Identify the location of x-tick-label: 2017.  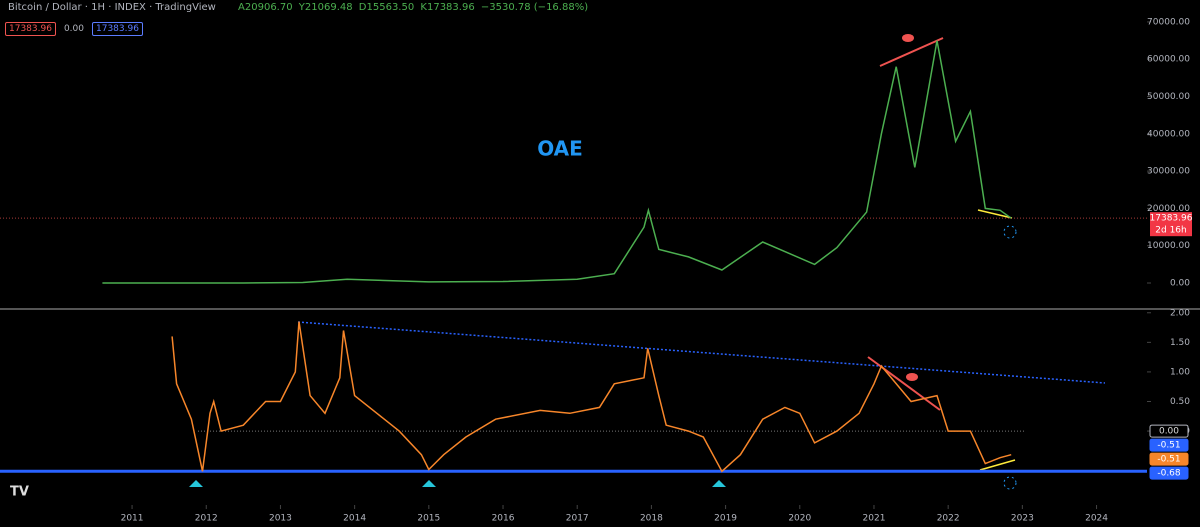
(577, 519).